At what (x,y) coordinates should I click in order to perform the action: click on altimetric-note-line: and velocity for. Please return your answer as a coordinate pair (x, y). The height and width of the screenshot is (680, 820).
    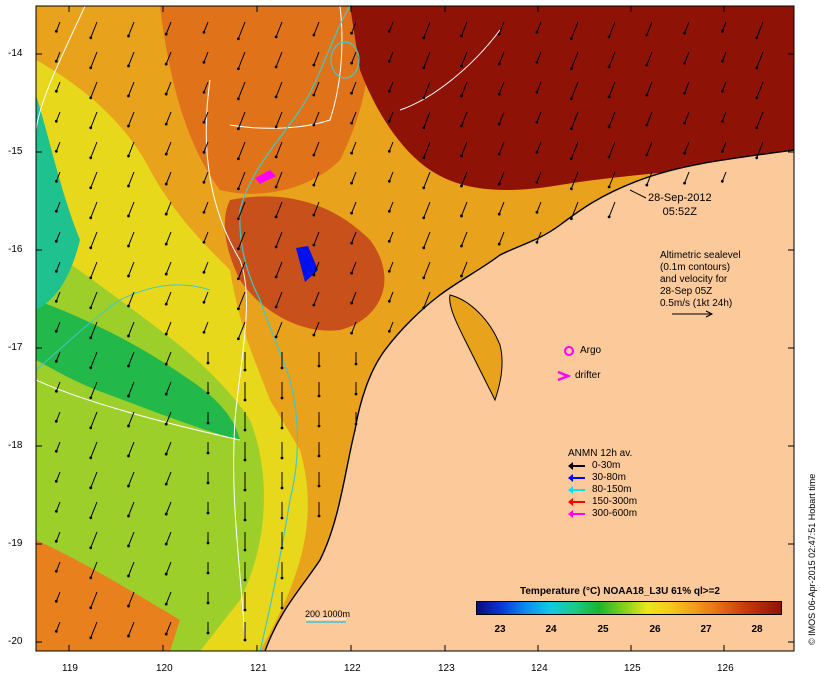
    Looking at the image, I should click on (694, 279).